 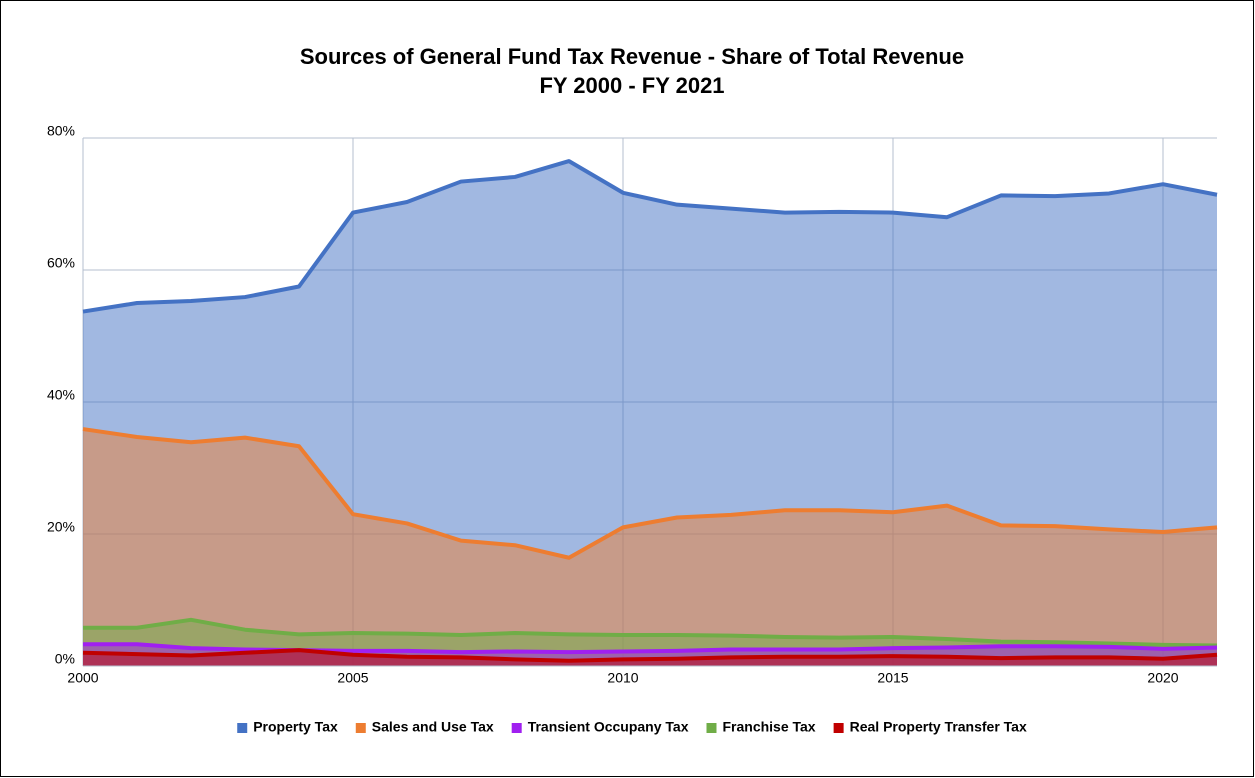 What do you see at coordinates (608, 727) in the screenshot?
I see `legend-label: Transient Occupany Tax` at bounding box center [608, 727].